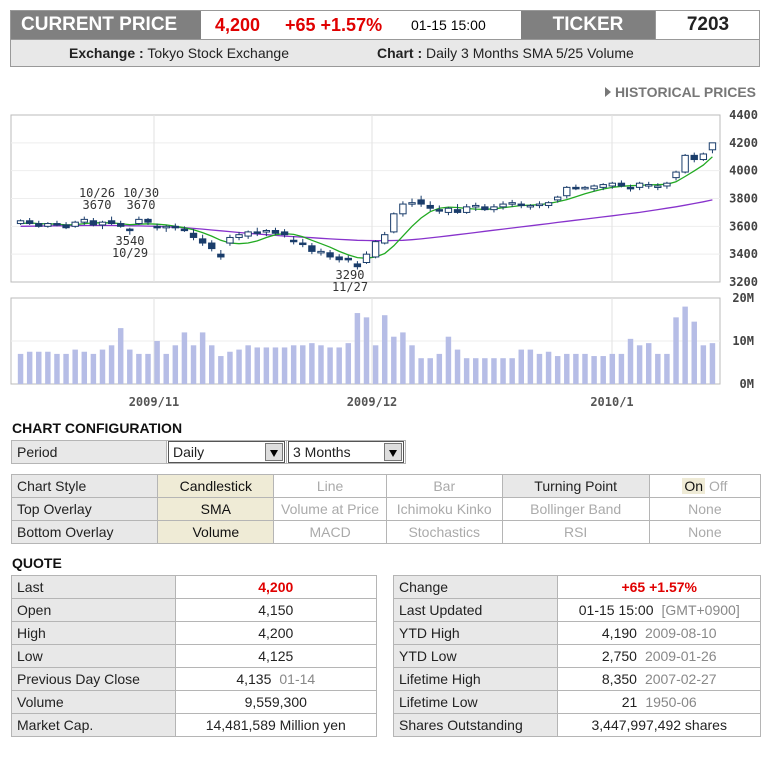 The height and width of the screenshot is (766, 768). I want to click on range-select: 3 Months, so click(346, 452).